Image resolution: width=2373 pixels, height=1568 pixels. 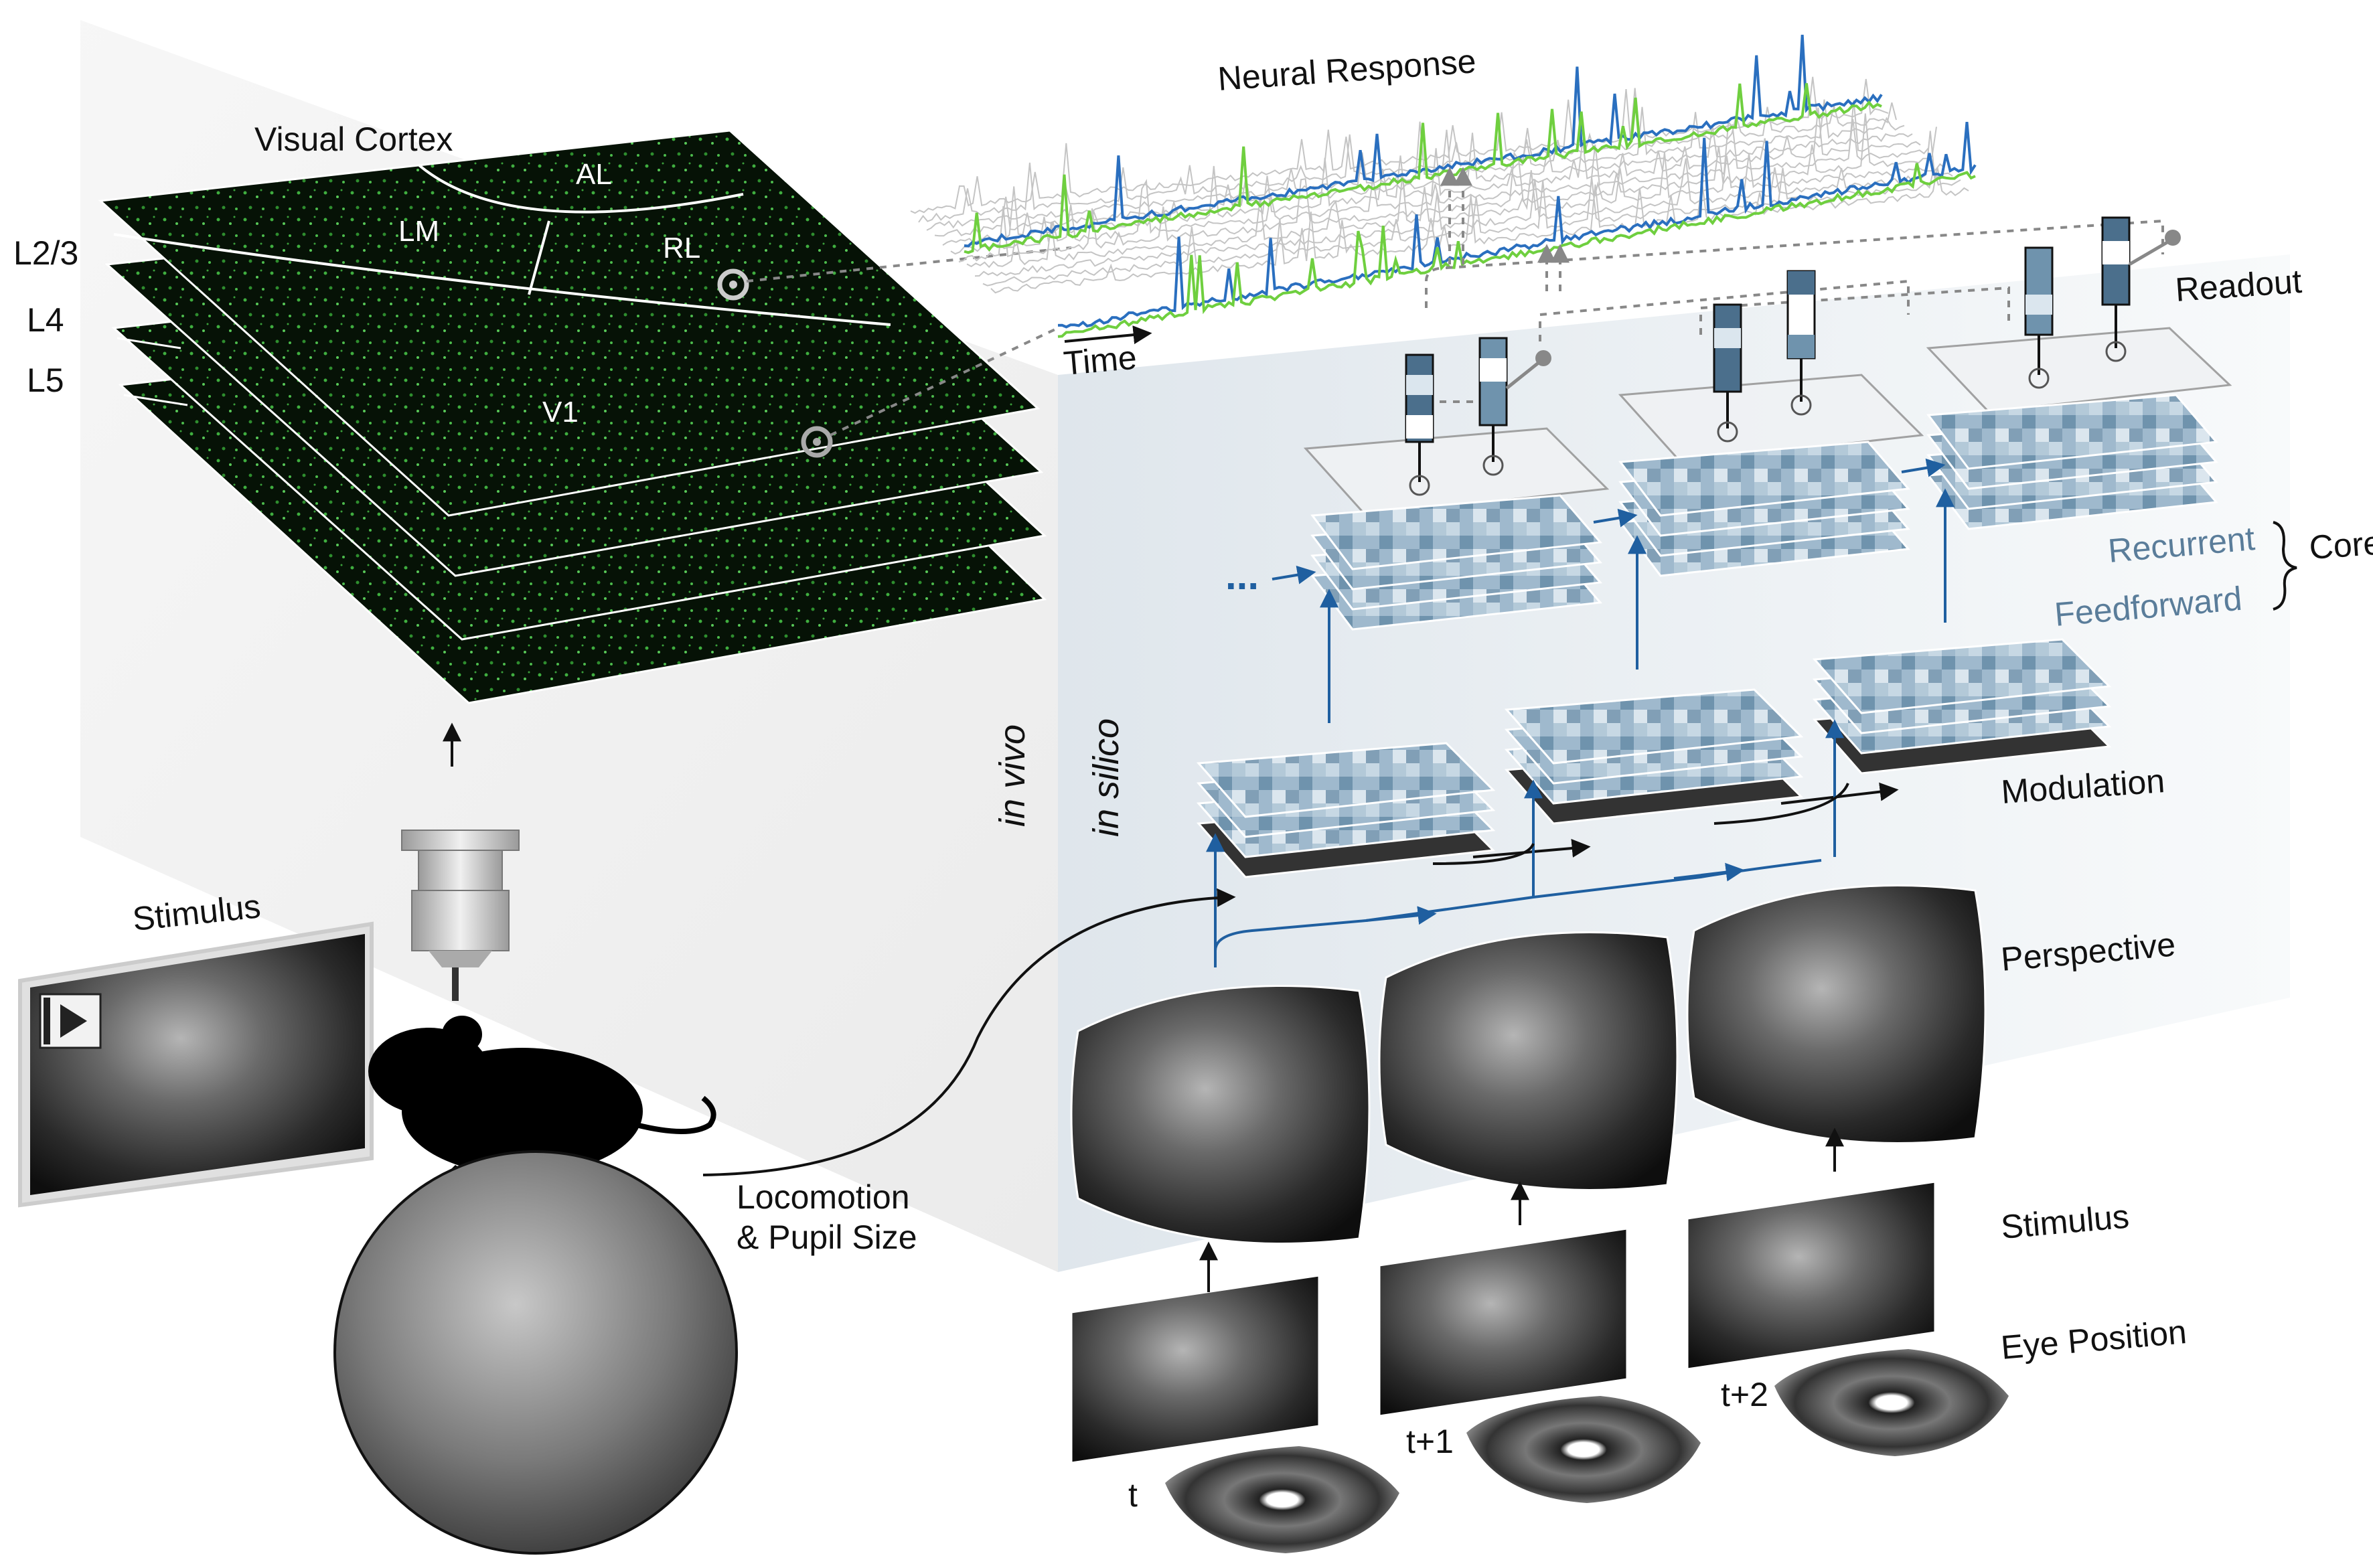 I want to click on eye-image-t1, so click(x=1583, y=1449).